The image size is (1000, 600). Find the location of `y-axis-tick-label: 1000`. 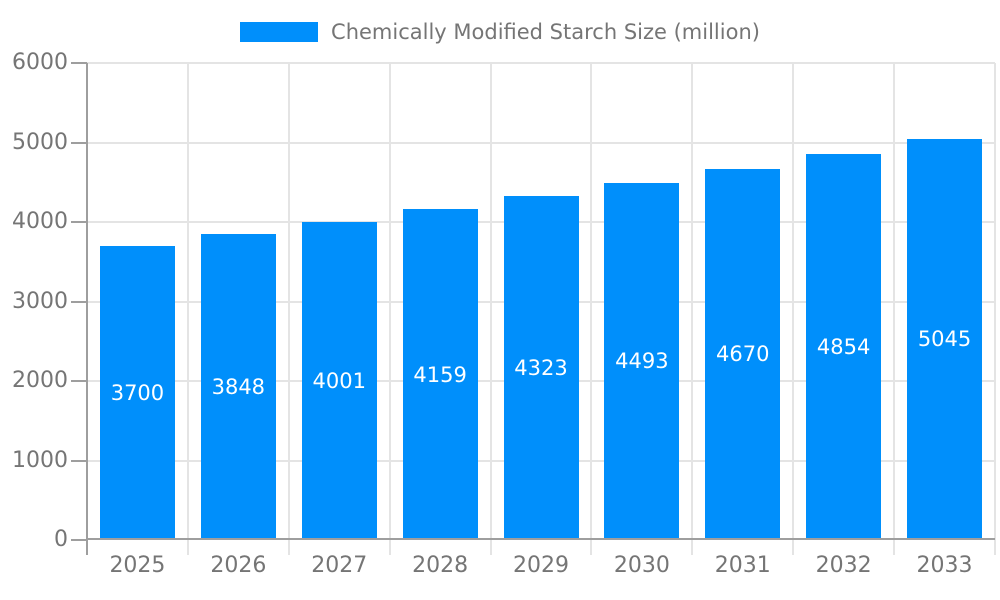

y-axis-tick-label: 1000 is located at coordinates (40, 460).